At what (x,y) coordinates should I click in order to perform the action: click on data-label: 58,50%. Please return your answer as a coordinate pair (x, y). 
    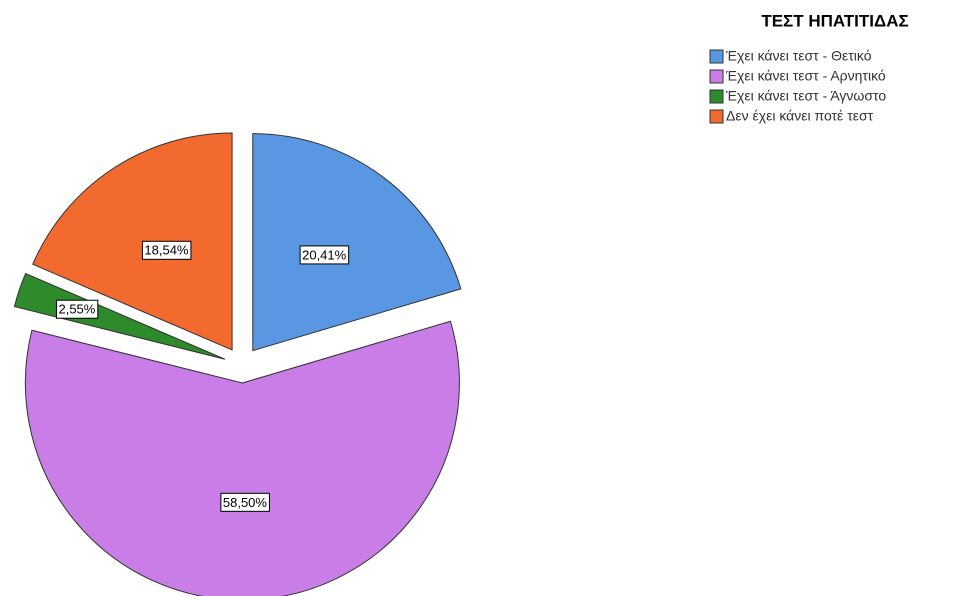
    Looking at the image, I should click on (245, 502).